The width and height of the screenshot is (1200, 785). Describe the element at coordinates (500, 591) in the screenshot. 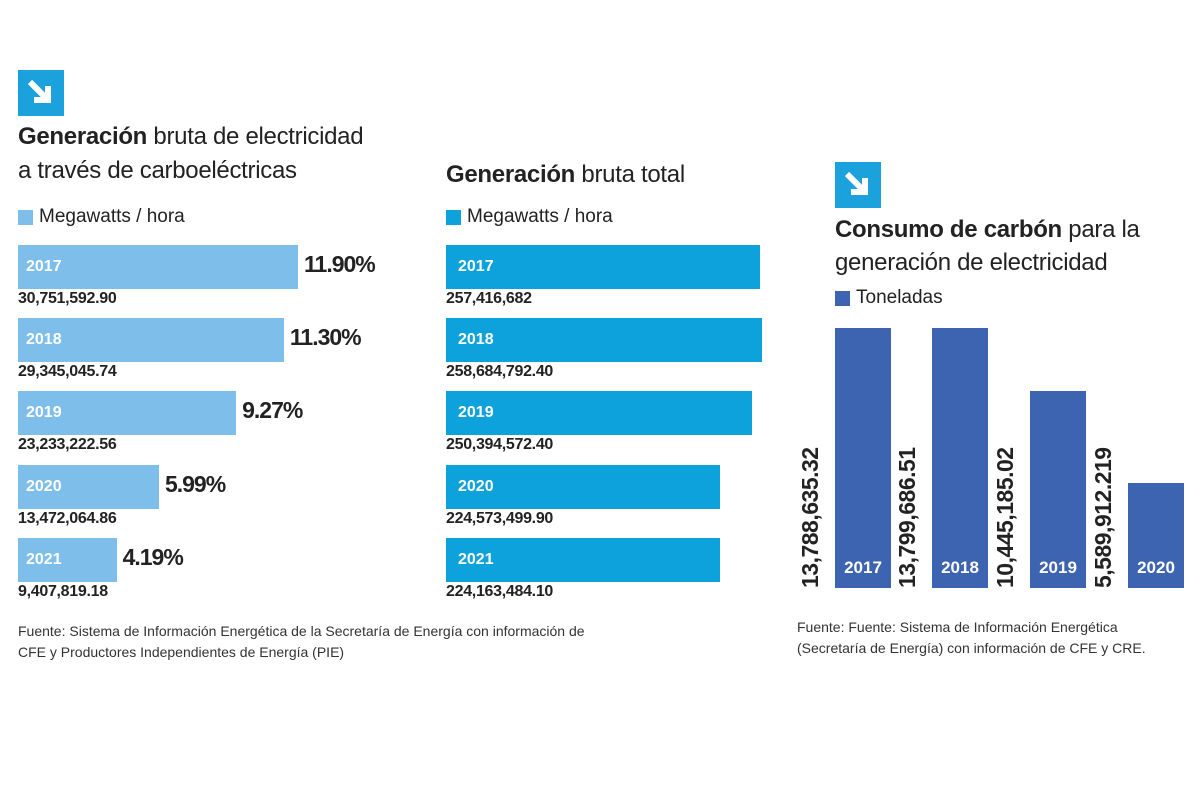

I see `value-label: 224,163,484.10` at that location.